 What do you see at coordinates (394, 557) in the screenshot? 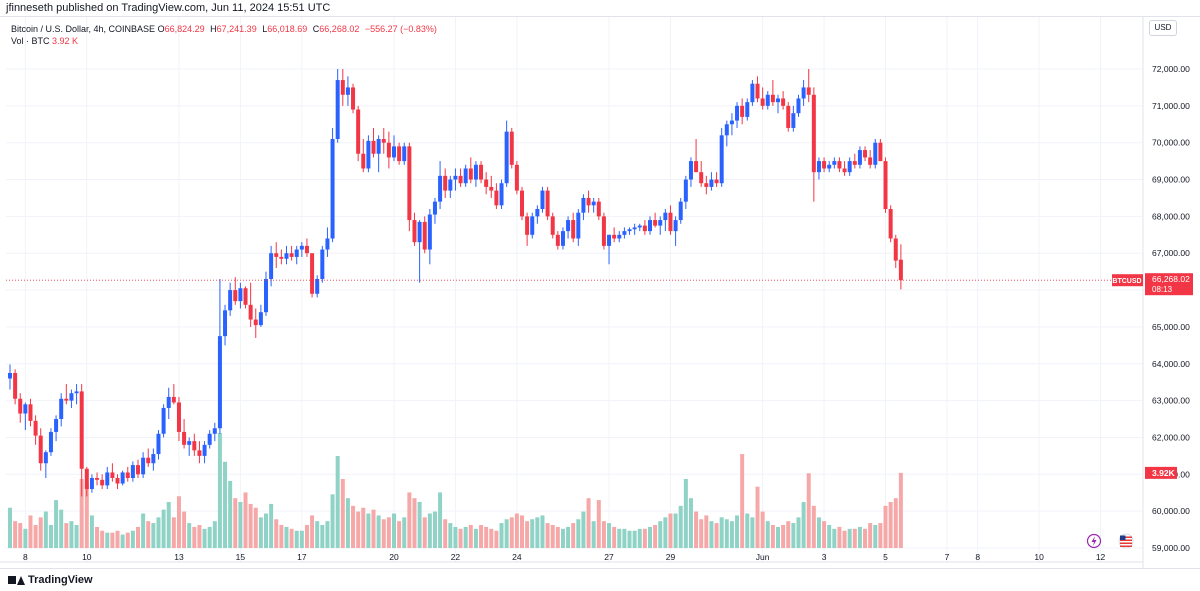
I see `time-tick-label: 20` at bounding box center [394, 557].